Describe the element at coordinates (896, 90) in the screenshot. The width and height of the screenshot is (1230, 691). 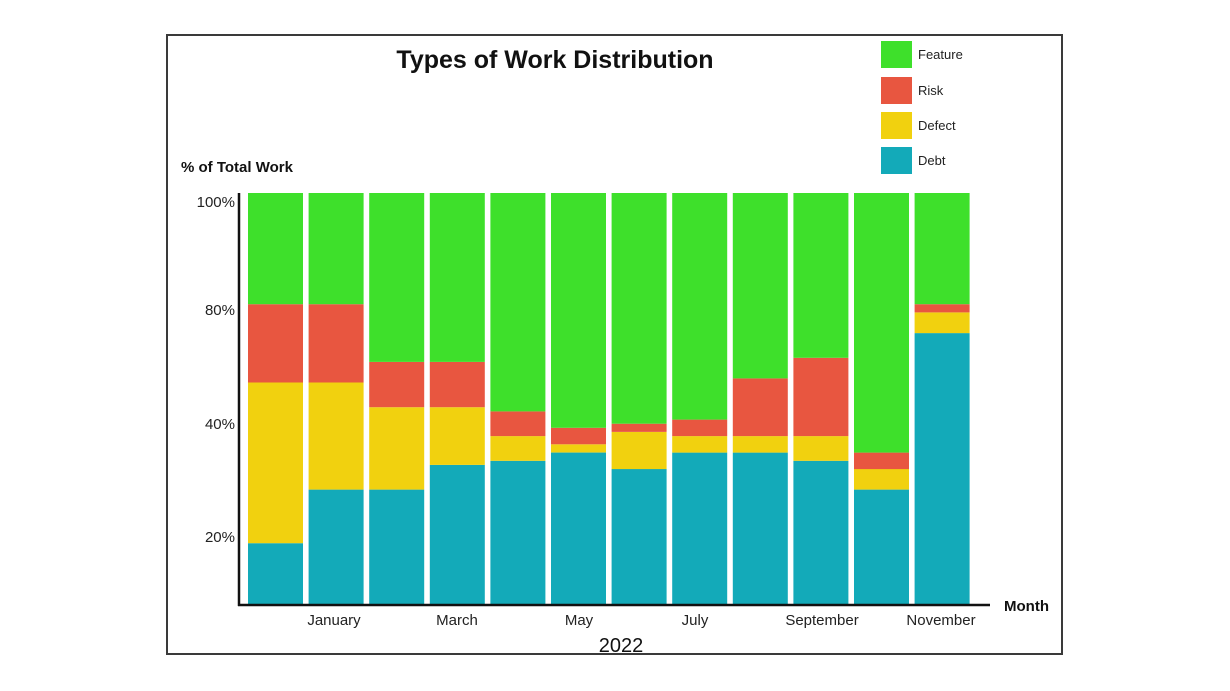
I see `legend-swatch-risk` at that location.